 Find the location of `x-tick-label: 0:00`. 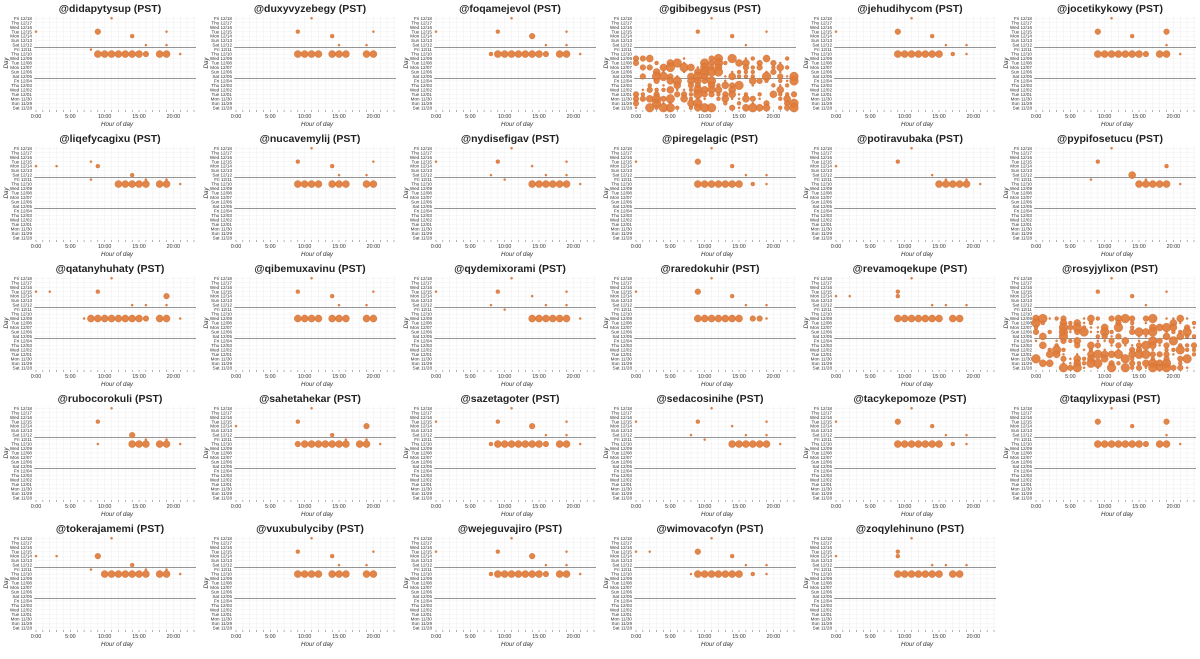

x-tick-label: 0:00 is located at coordinates (236, 247).